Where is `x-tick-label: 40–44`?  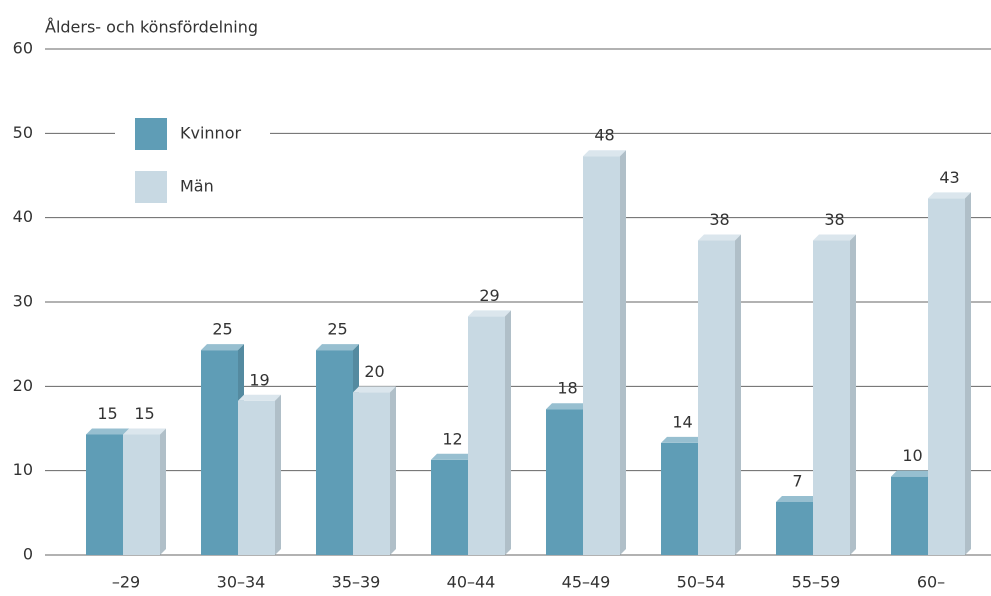 x-tick-label: 40–44 is located at coordinates (471, 582).